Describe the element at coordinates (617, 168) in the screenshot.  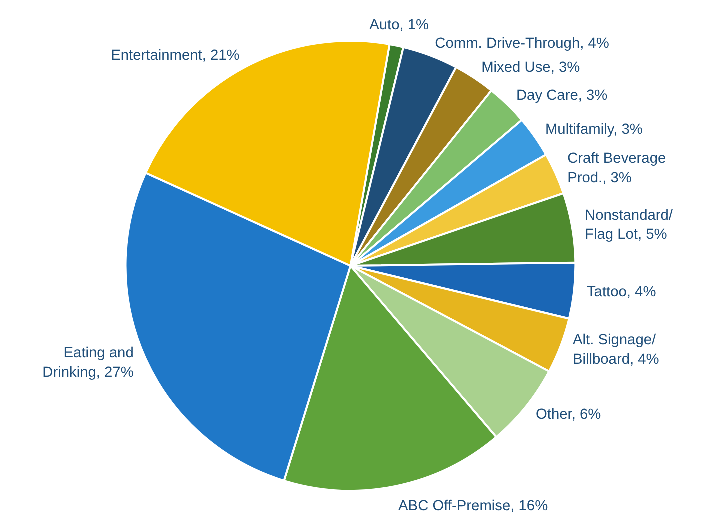
I see `slice-label: Craft Beverage Prod., 3%` at that location.